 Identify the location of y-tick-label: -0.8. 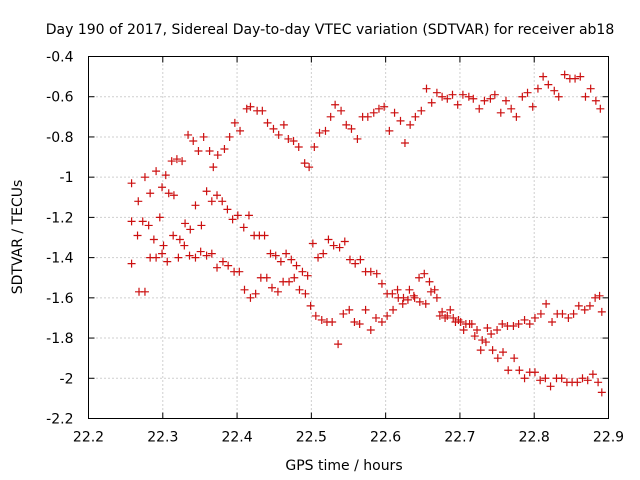
(59, 138).